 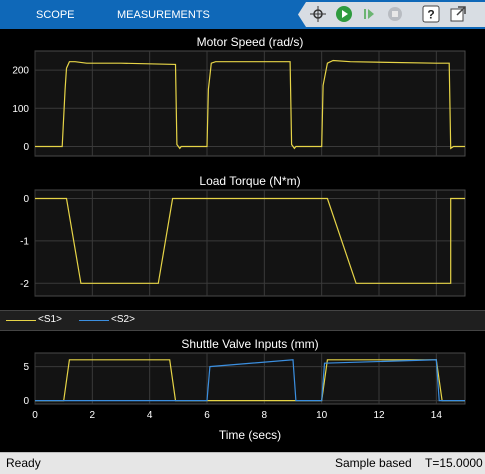 I want to click on undock-icon, so click(x=458, y=14).